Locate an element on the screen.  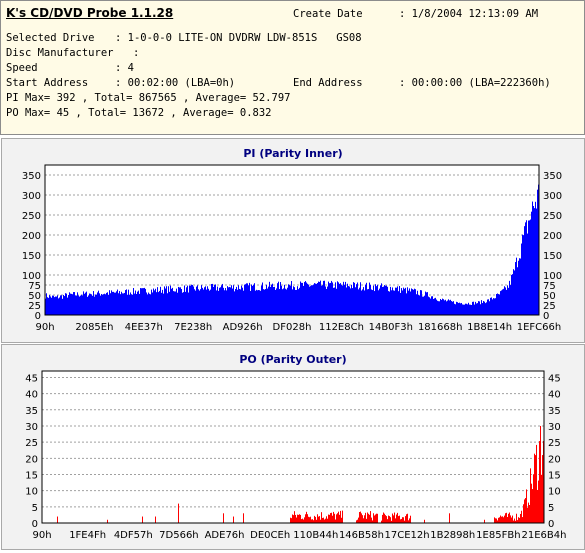
pi-x-tick-label: 90h is located at coordinates (44, 327).